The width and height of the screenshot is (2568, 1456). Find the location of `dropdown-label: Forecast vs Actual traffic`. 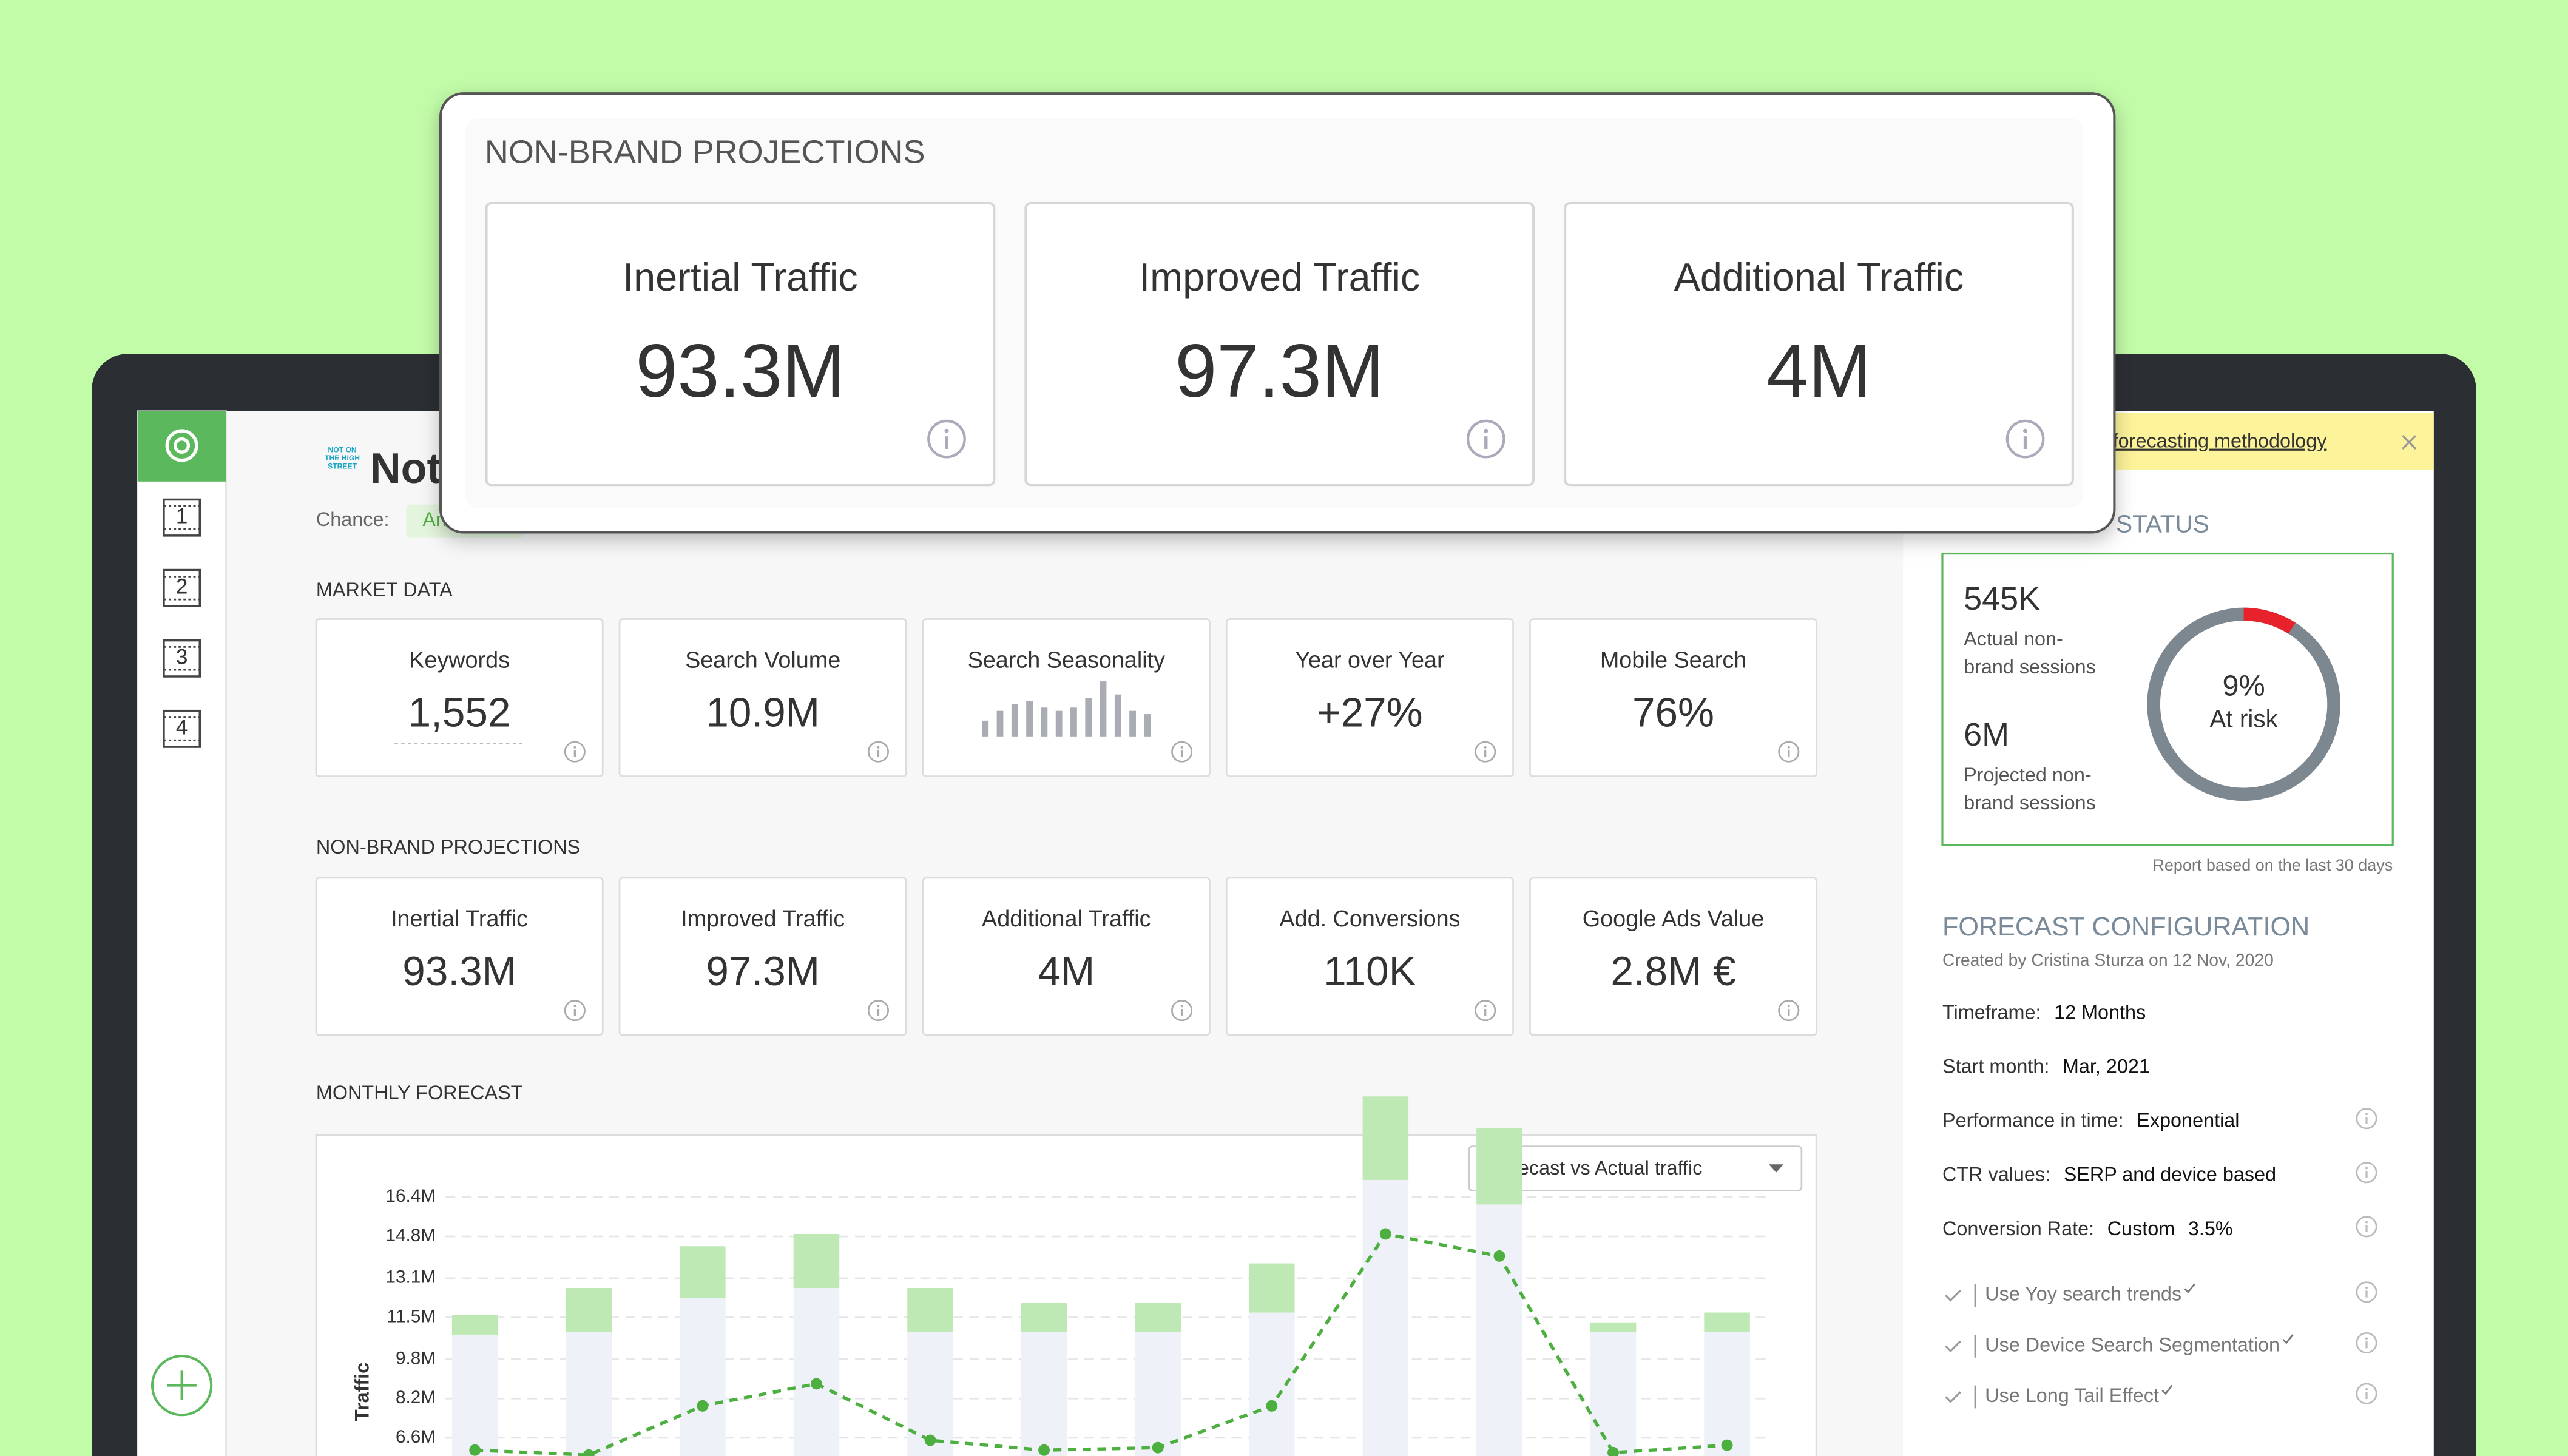

dropdown-label: Forecast vs Actual traffic is located at coordinates (1595, 1168).